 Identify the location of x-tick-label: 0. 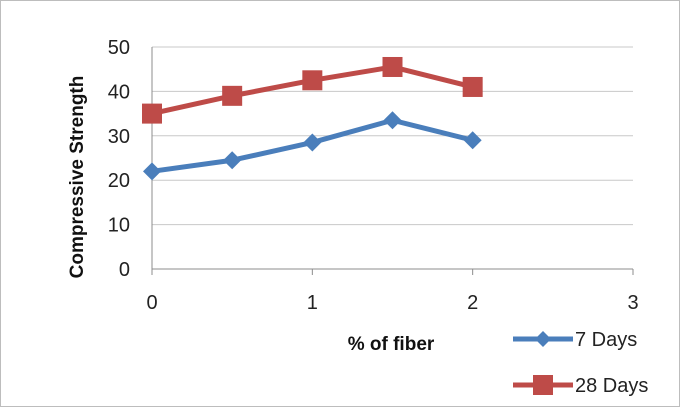
(151, 303).